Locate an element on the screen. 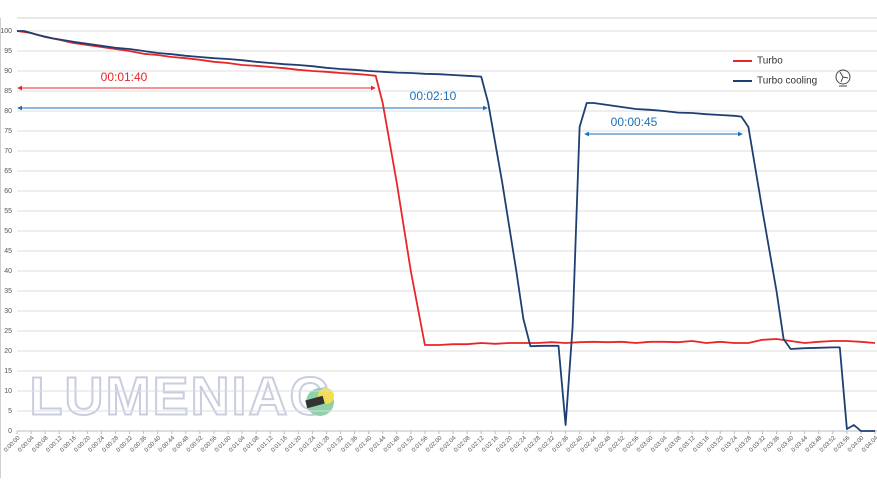 This screenshot has width=877, height=493. y-tick-label: 10 is located at coordinates (8, 391).